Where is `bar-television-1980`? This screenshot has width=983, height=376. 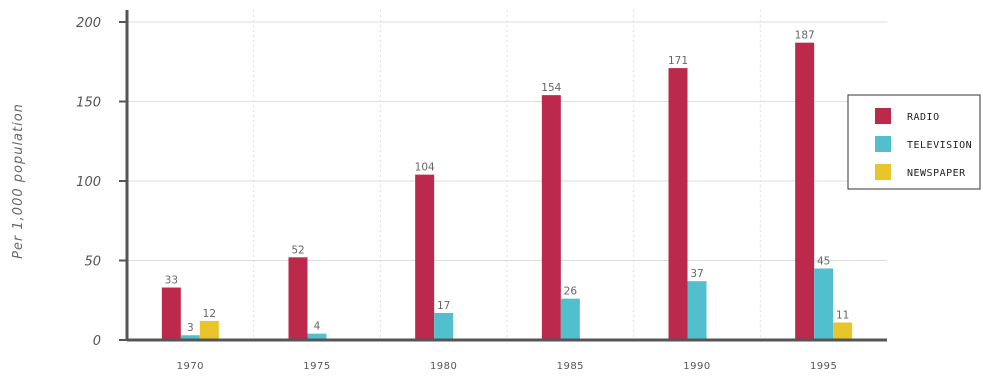
bar-television-1980 is located at coordinates (444, 326).